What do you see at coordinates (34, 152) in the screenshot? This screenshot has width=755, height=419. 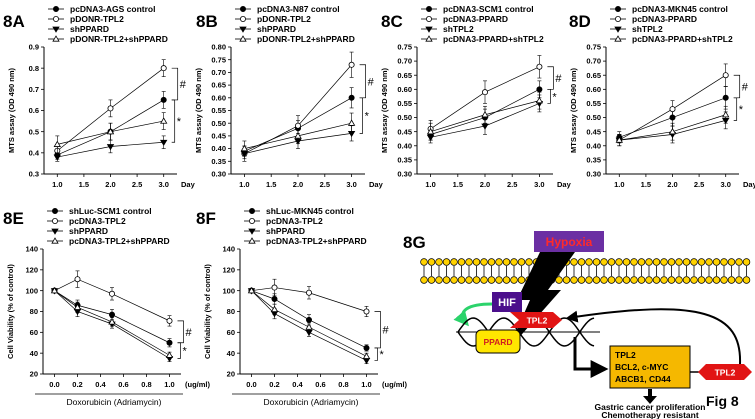 I see `y-tick-label: 0.4` at bounding box center [34, 152].